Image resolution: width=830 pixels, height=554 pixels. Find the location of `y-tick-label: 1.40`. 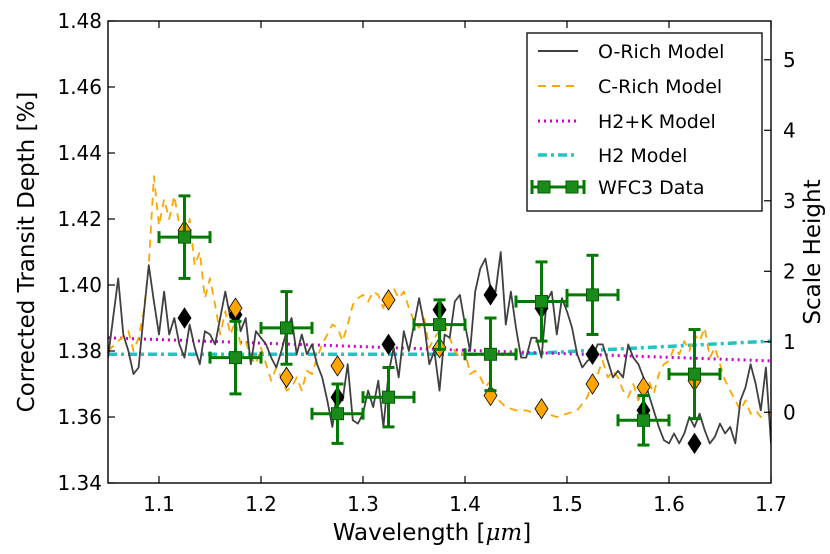

y-tick-label: 1.40 is located at coordinates (79, 285).